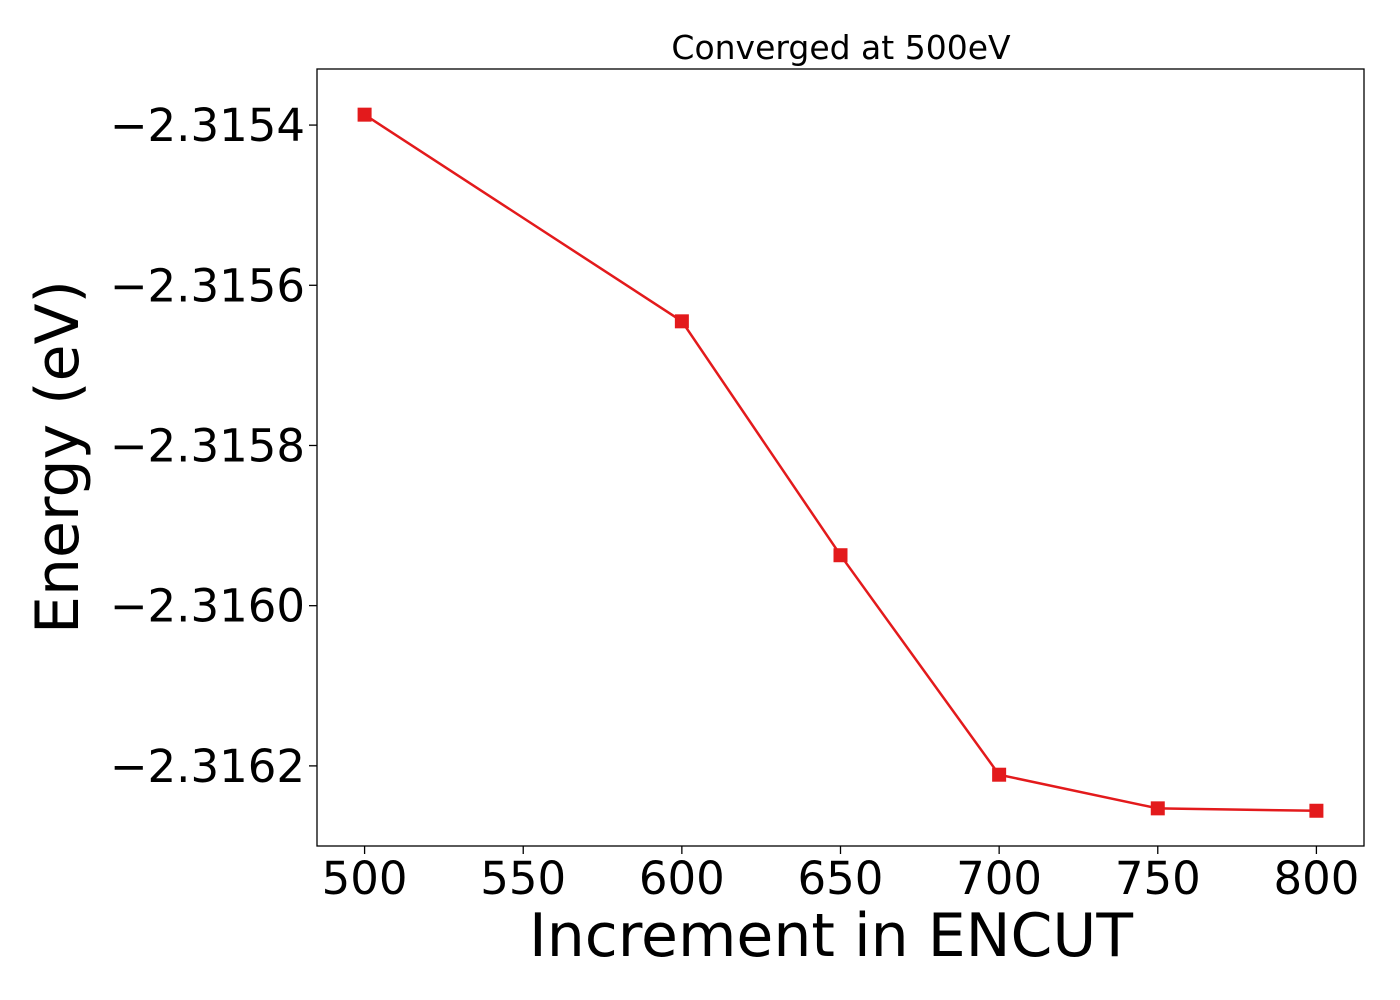 The height and width of the screenshot is (1000, 1400). I want to click on y-axis-ticks: −2.3154 −2.3156 −2.3158 −2.3160 −2.3162, so click(213, 446).